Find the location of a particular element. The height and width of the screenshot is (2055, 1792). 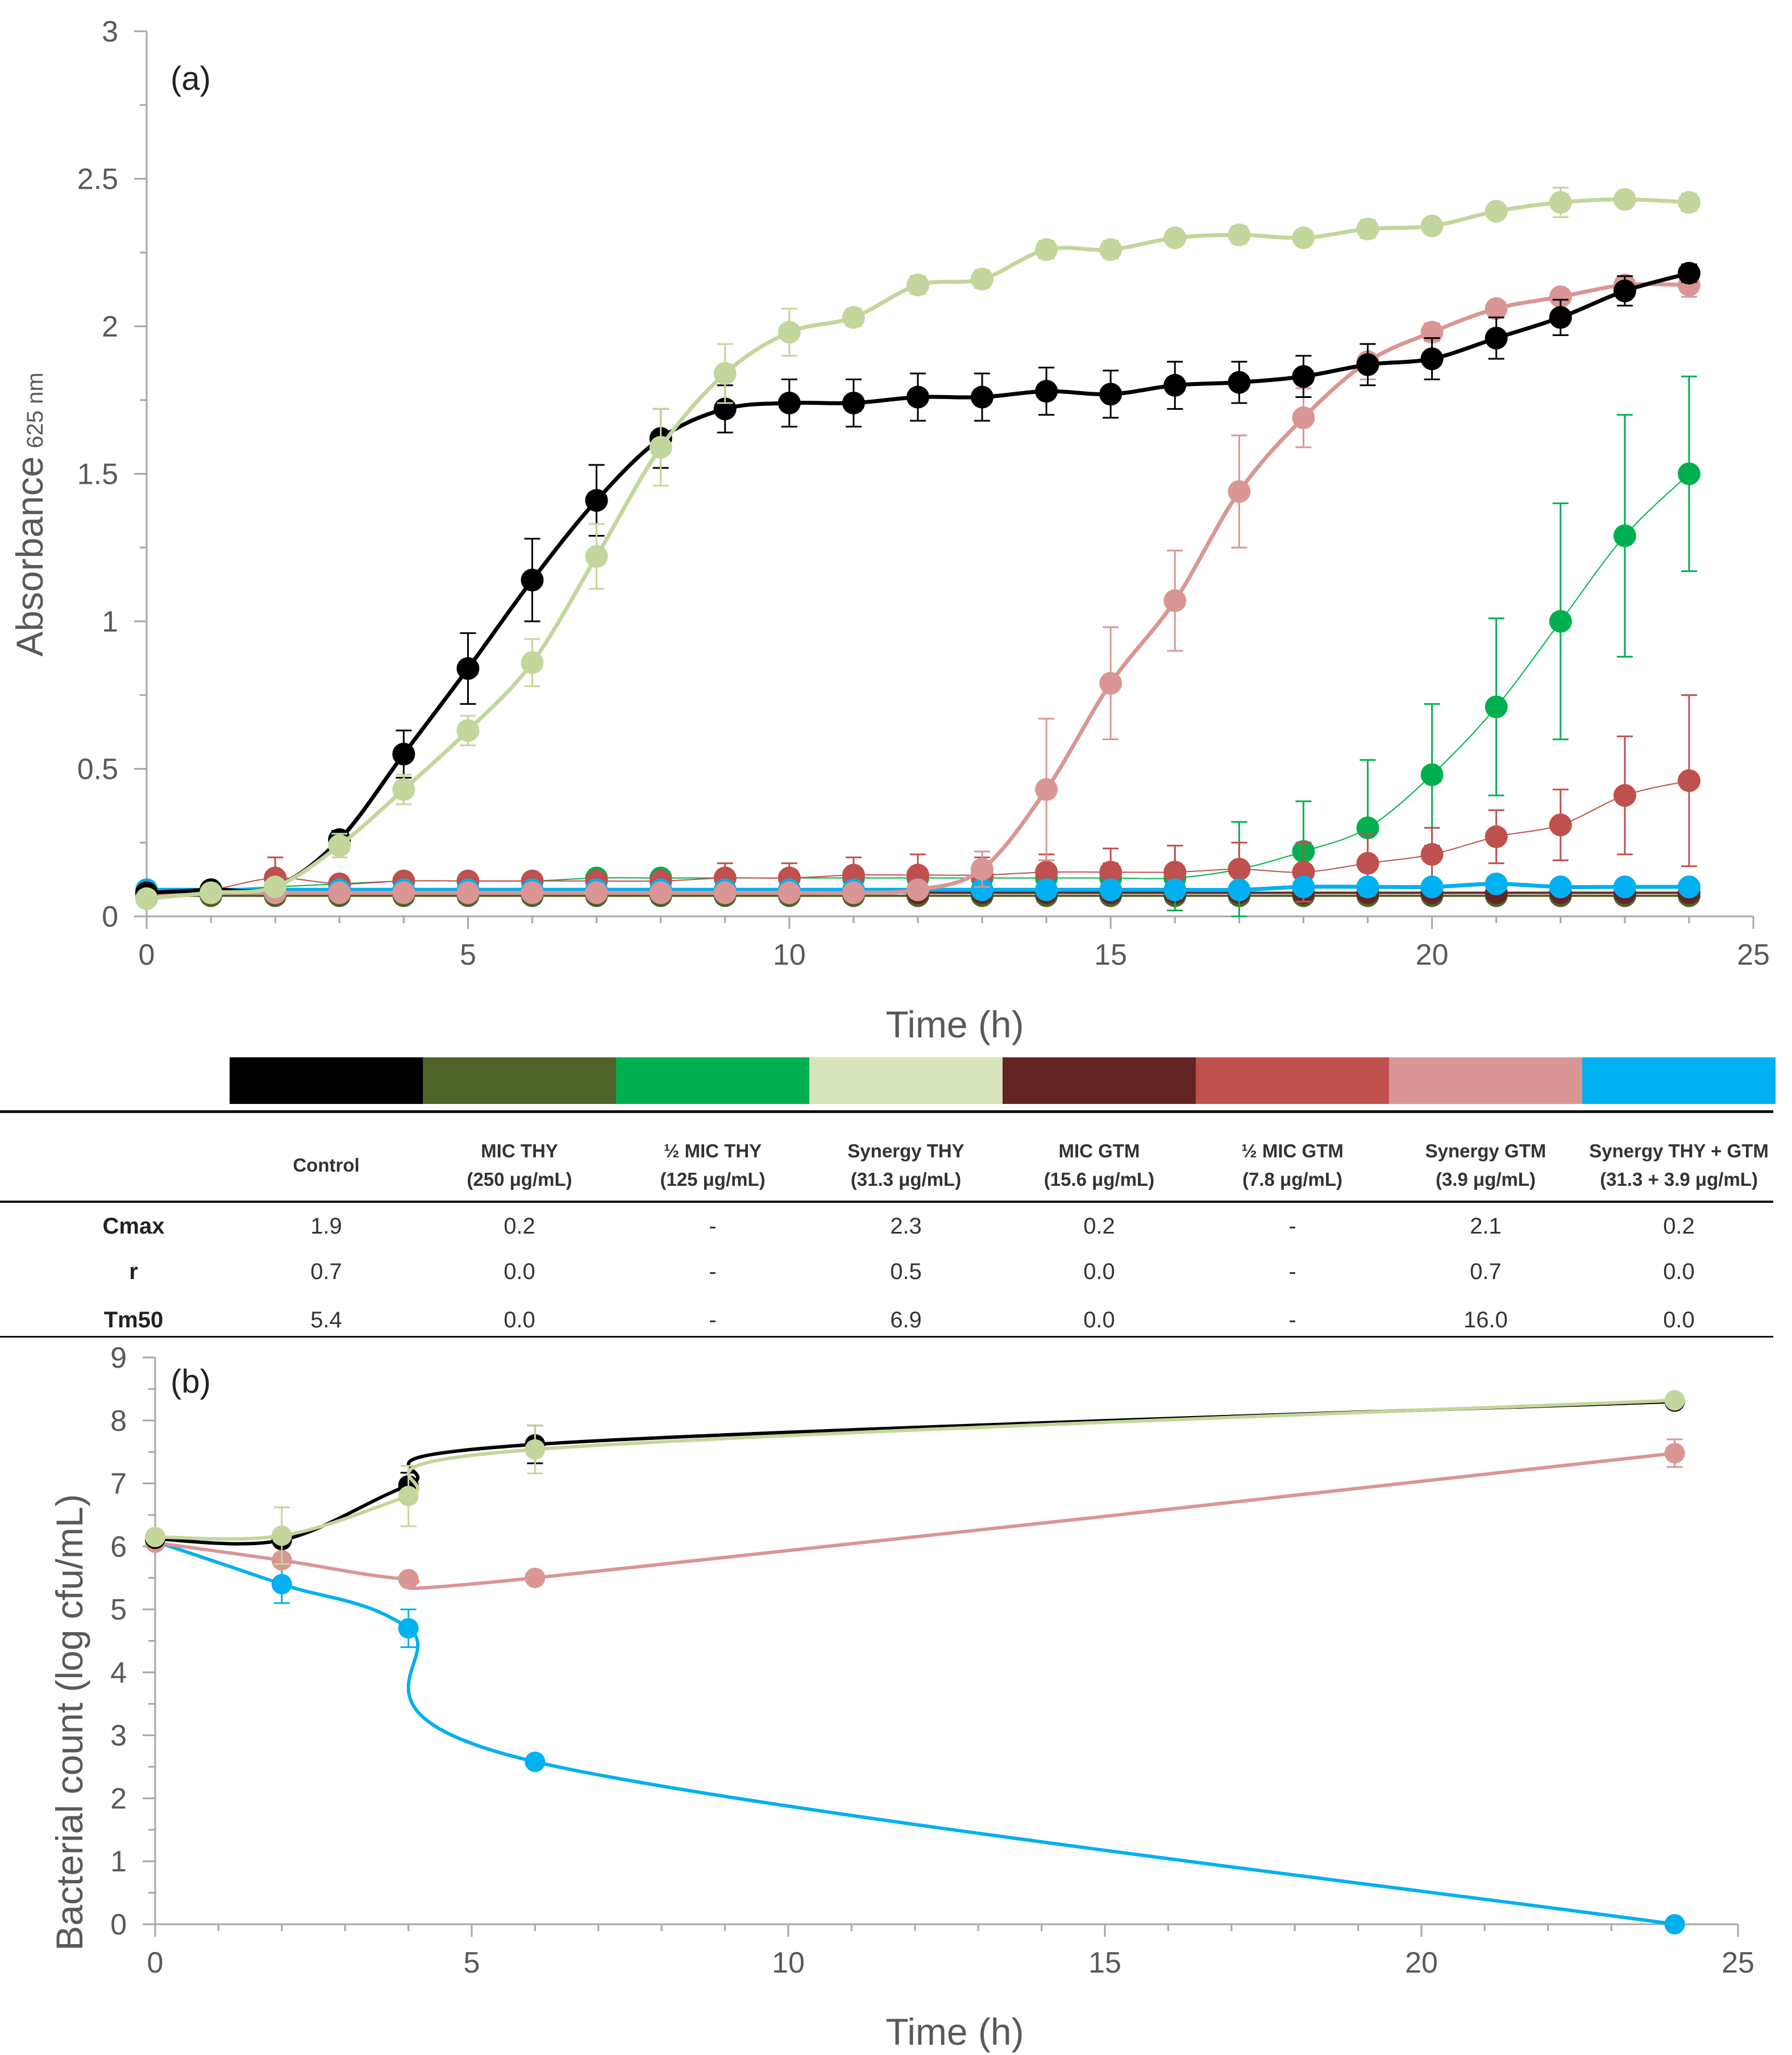

series-synergy-gtm is located at coordinates (915, 1514).